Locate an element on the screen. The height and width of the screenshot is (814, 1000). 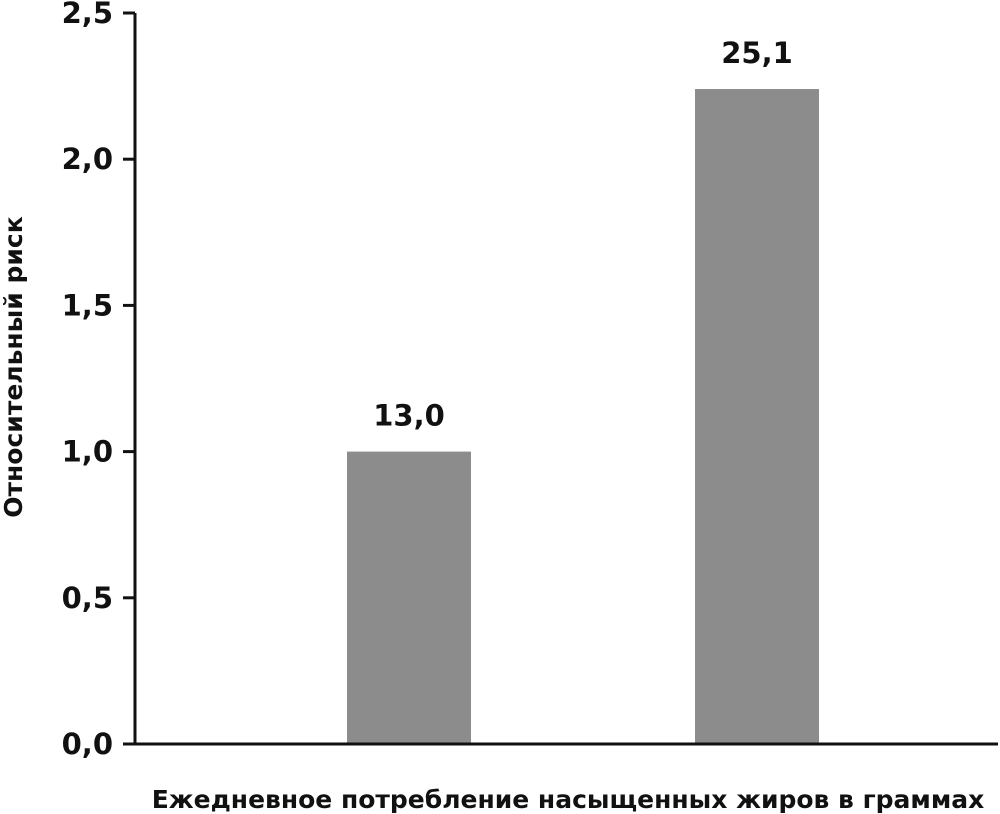
y-axis-title: Относительный риск is located at coordinates (14, 366).